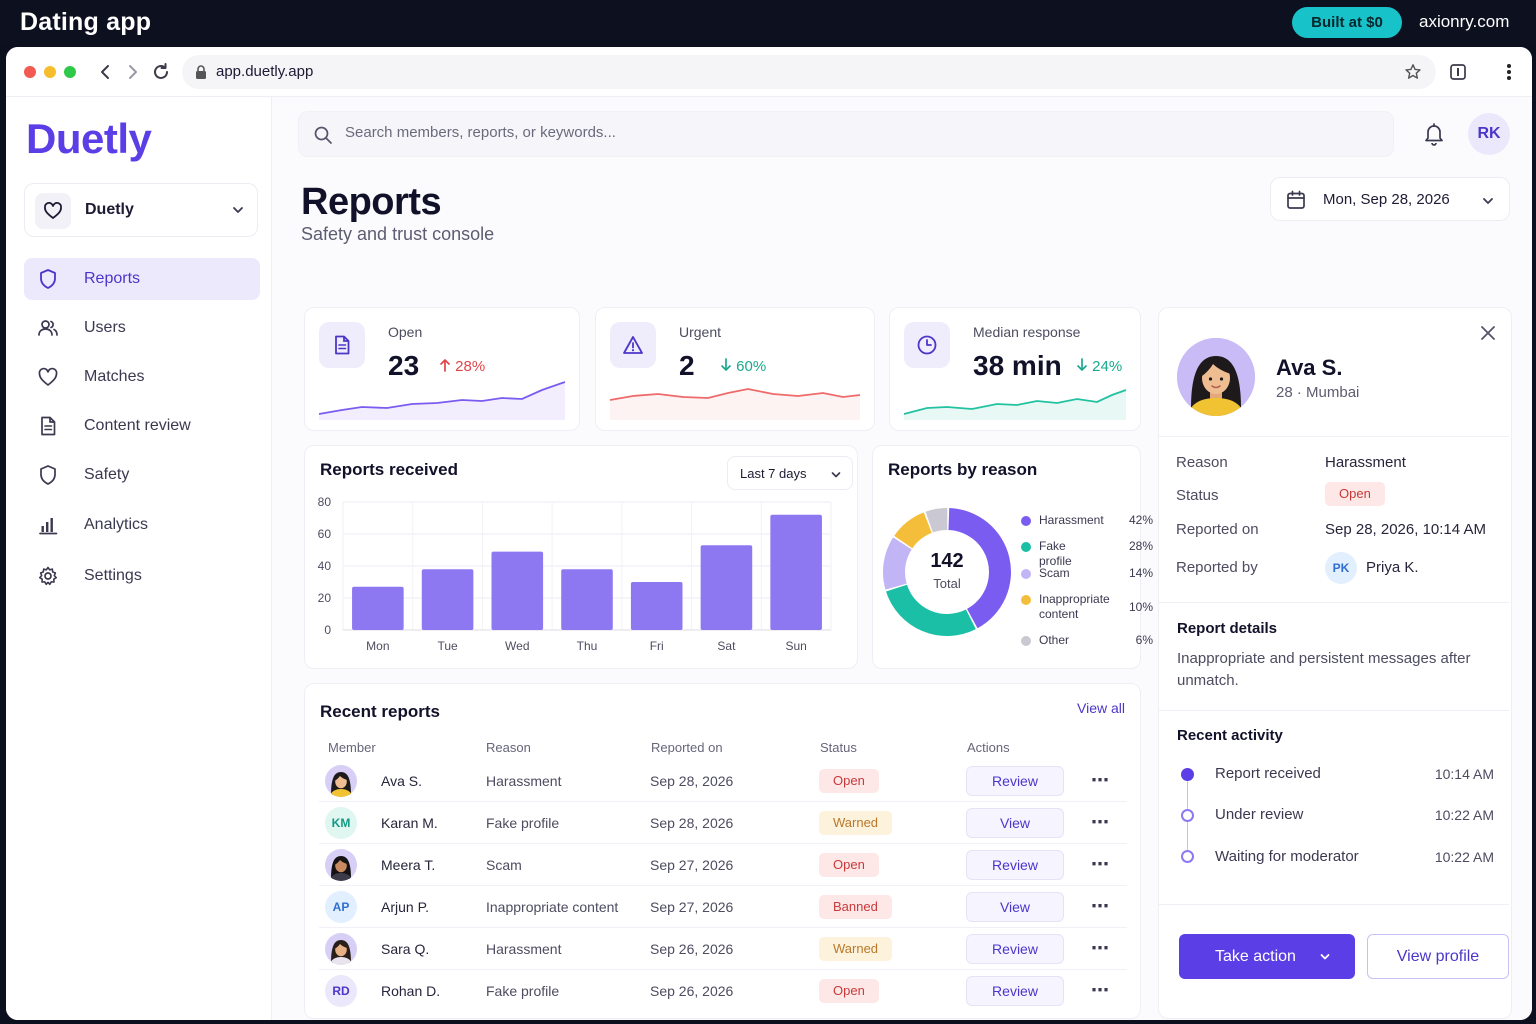 Image resolution: width=1536 pixels, height=1024 pixels. What do you see at coordinates (723, 865) in the screenshot?
I see `table-row: Meera T. Scam Sep 27, 2026 Open Review ⋯` at bounding box center [723, 865].